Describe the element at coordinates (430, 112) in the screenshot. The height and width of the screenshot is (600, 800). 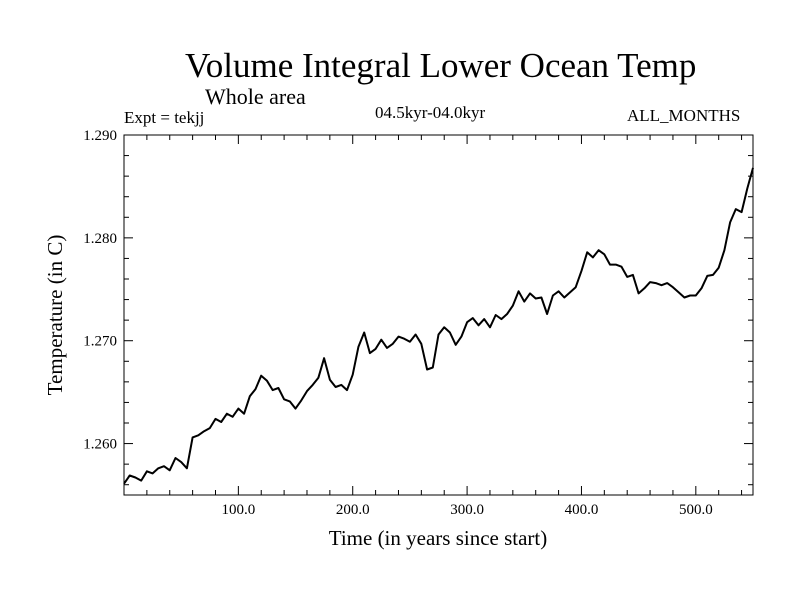
I see `period-label: 04.5kyr-04.0kyr` at that location.